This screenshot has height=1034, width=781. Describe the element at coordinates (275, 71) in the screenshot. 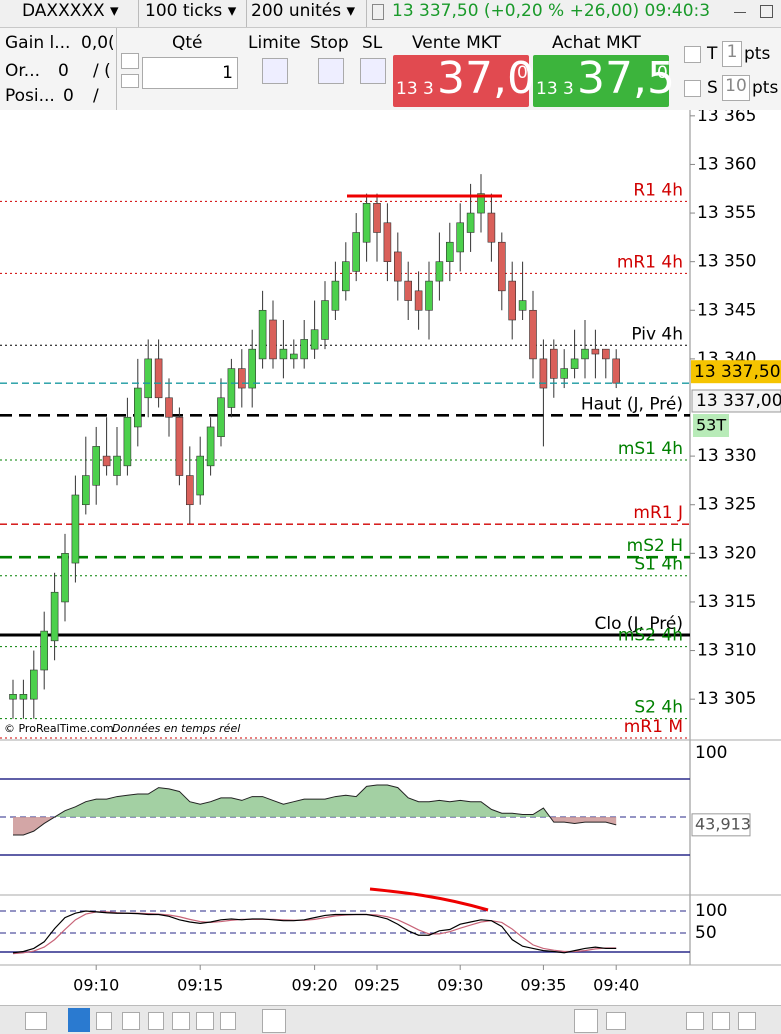

I see `limit-button` at that location.